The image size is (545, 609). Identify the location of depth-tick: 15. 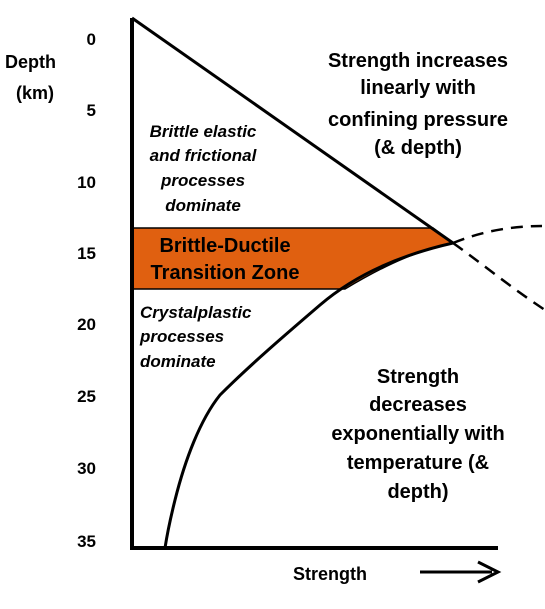
(86, 253).